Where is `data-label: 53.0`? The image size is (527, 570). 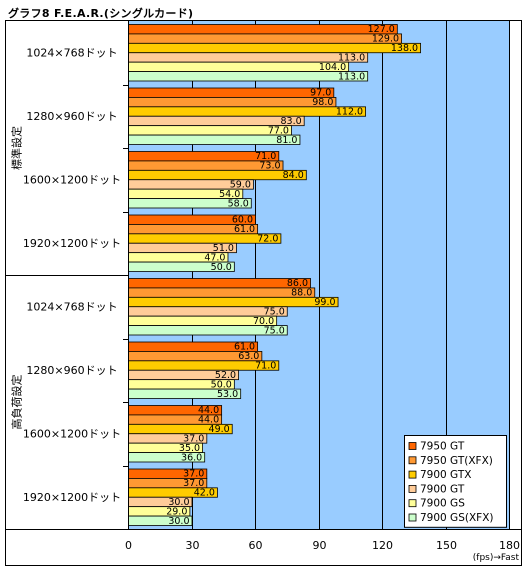
data-label: 53.0 is located at coordinates (227, 394).